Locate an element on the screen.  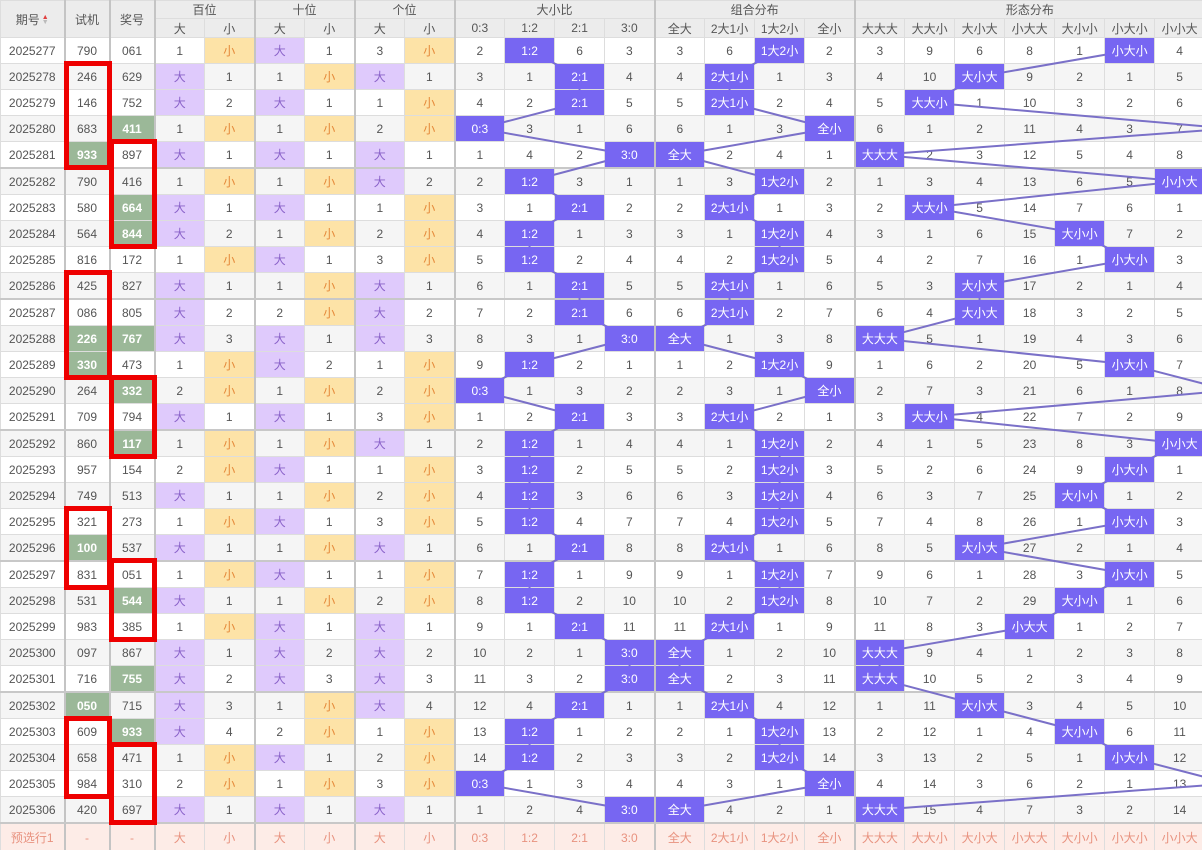
preselect-form-option: 大小小 is located at coordinates (1080, 836).